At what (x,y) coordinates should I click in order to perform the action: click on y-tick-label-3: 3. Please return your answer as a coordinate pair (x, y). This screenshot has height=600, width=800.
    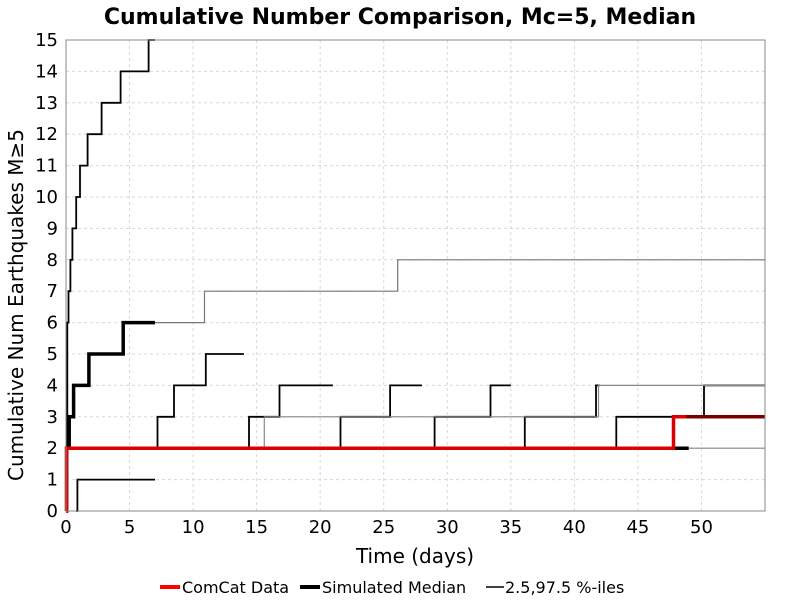
    Looking at the image, I should click on (52, 417).